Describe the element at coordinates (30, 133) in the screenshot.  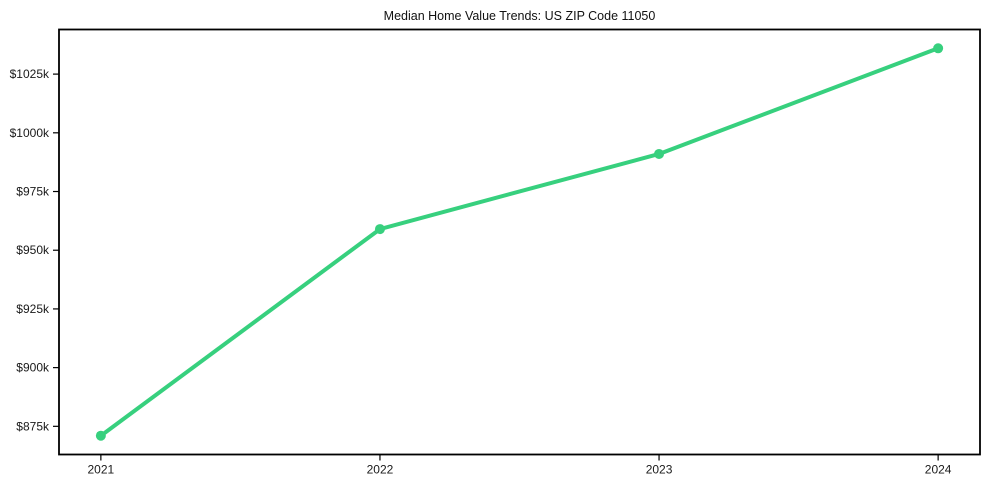
I see `y-tick-label: $1000k` at that location.